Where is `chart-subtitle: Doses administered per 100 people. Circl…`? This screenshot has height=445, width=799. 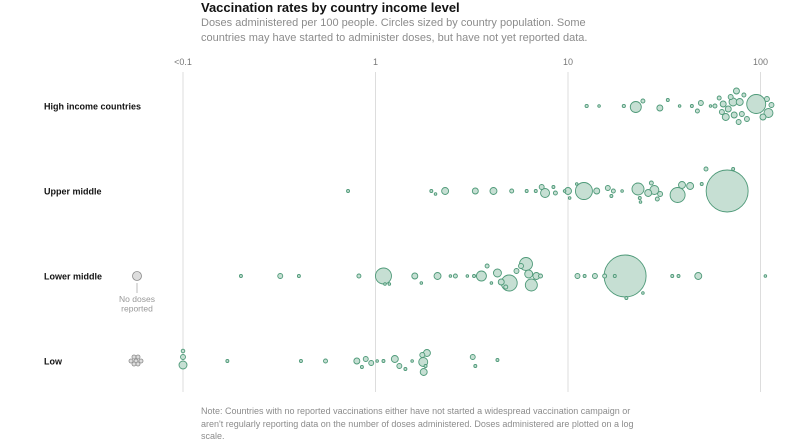 chart-subtitle: Doses administered per 100 people. Circl… is located at coordinates (394, 30).